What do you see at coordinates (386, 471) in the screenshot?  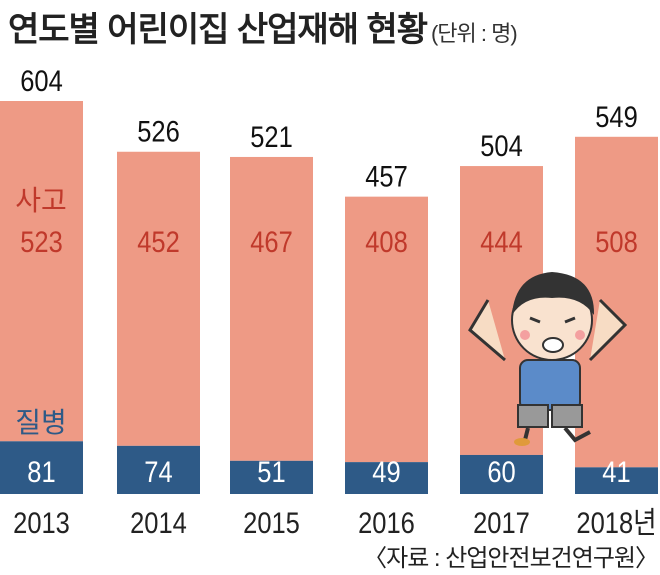 I see `disease-value-label: 49` at bounding box center [386, 471].